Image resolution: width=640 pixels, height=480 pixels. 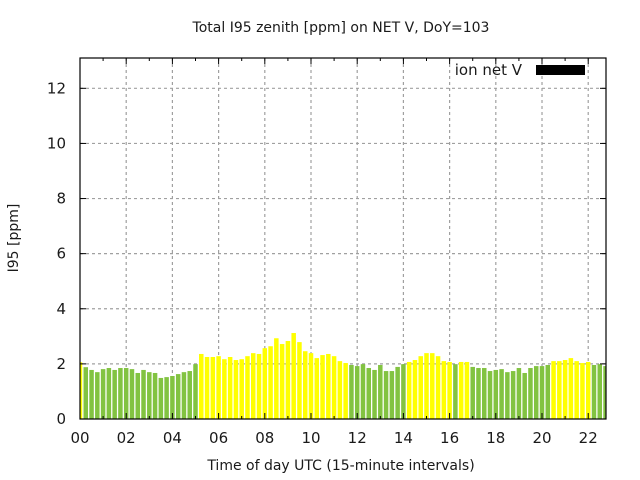 I want to click on x-tick-labels: 00 02 04 06 08 10 12 14 16 18 20 22, so click(x=333, y=438).